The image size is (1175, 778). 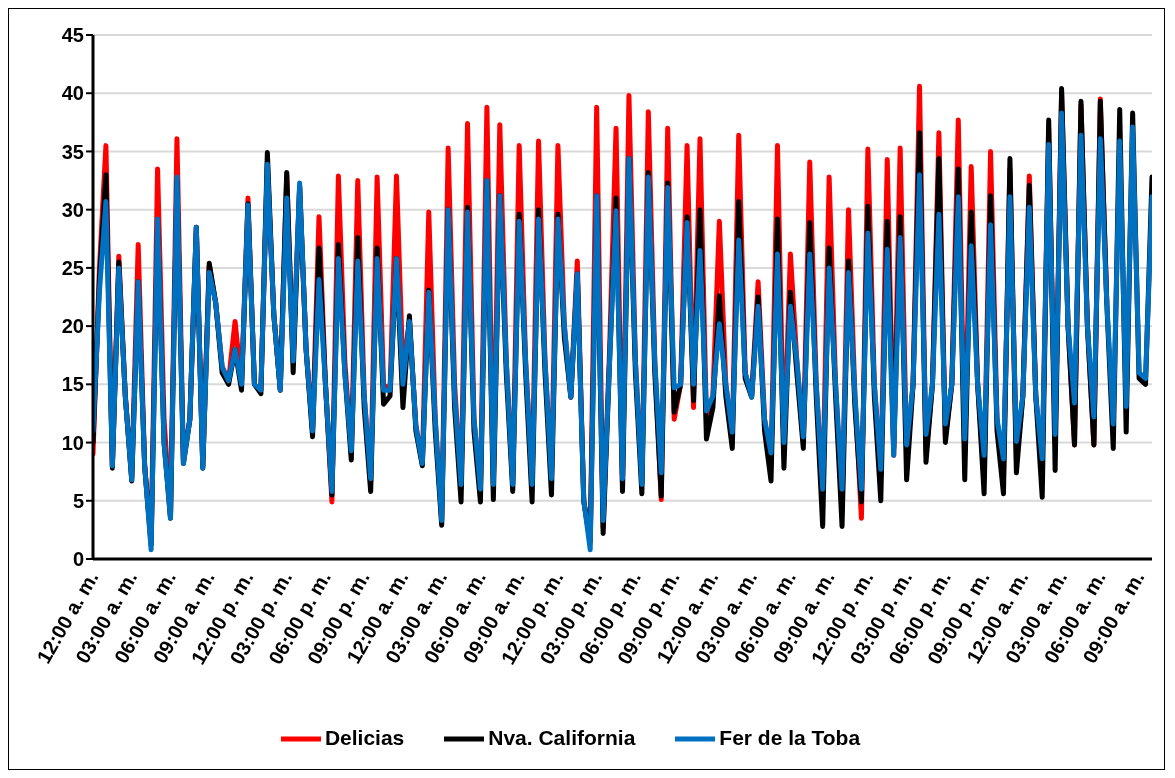 What do you see at coordinates (72, 35) in the screenshot?
I see `y-tick-label: 45` at bounding box center [72, 35].